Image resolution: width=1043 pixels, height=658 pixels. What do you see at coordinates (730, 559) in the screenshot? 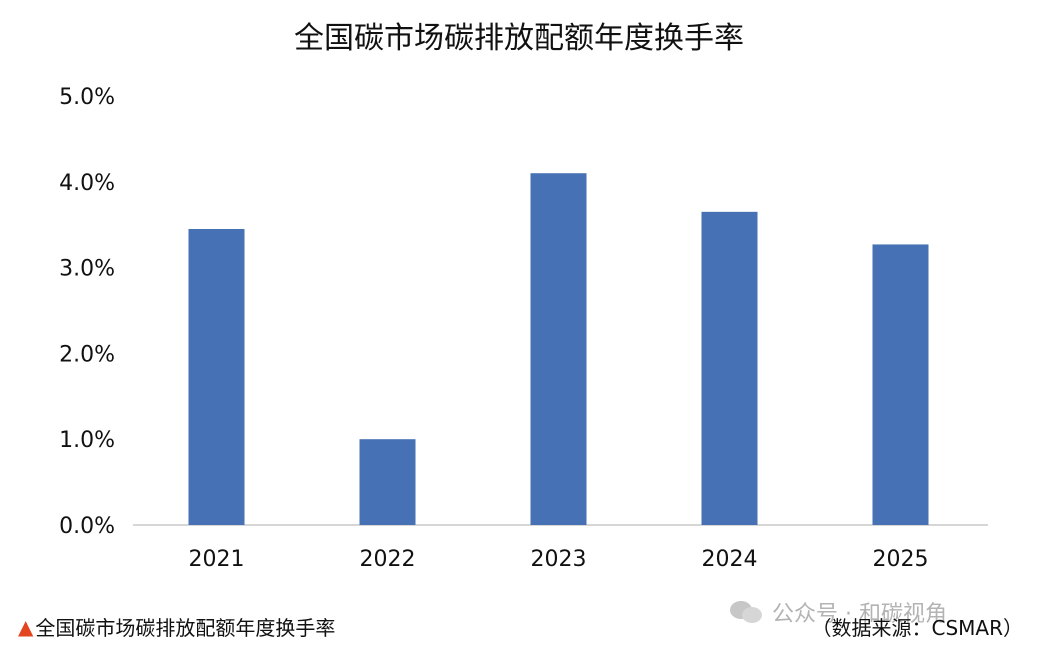
I see `x-tick-label: 2024` at bounding box center [730, 559].